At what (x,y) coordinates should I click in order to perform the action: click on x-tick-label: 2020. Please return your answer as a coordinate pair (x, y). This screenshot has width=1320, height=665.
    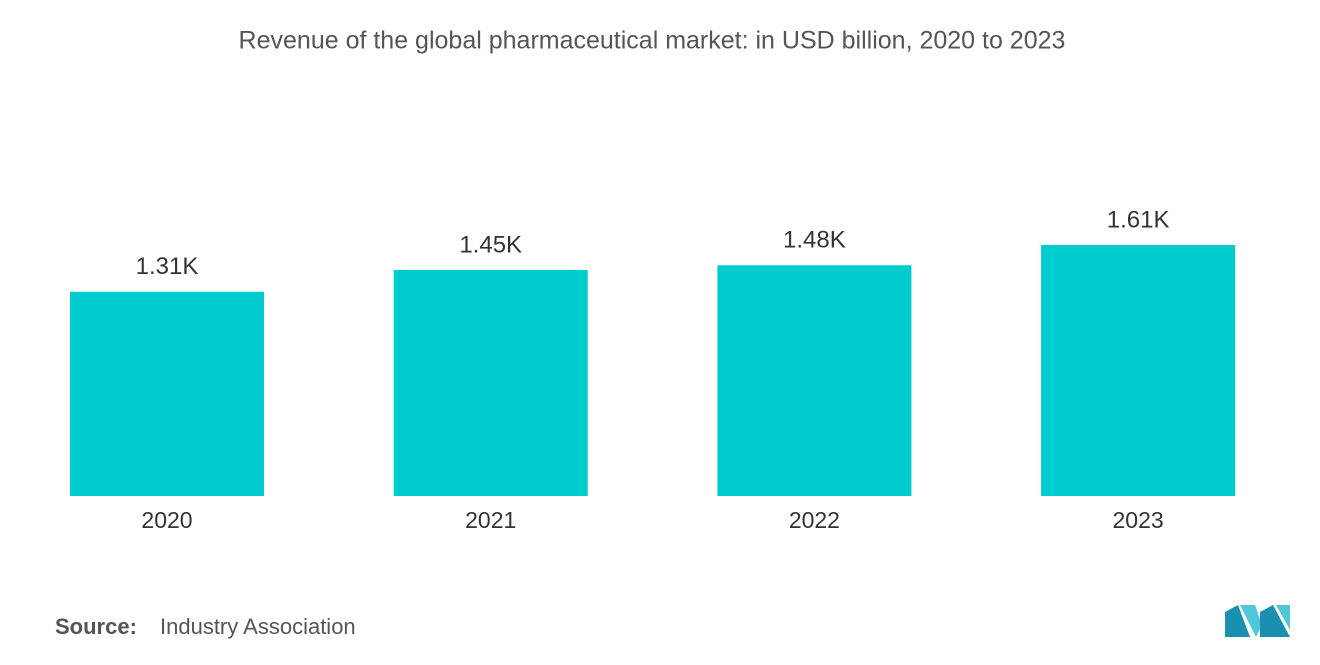
    Looking at the image, I should click on (166, 520).